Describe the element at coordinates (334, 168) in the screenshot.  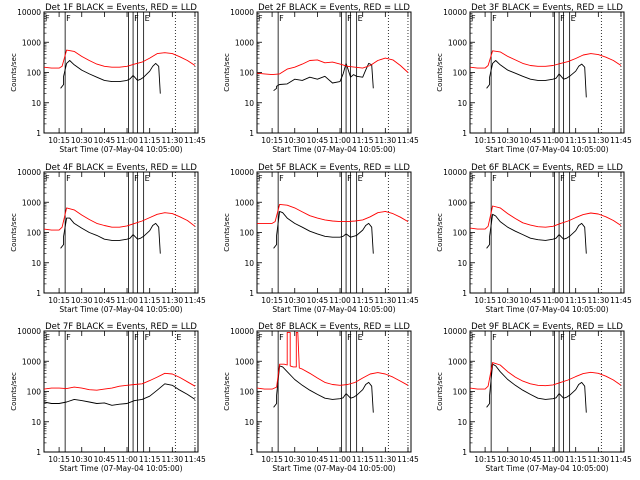
I see `plot-title: Det 5F BLACK = Events, RED = LLD` at that location.